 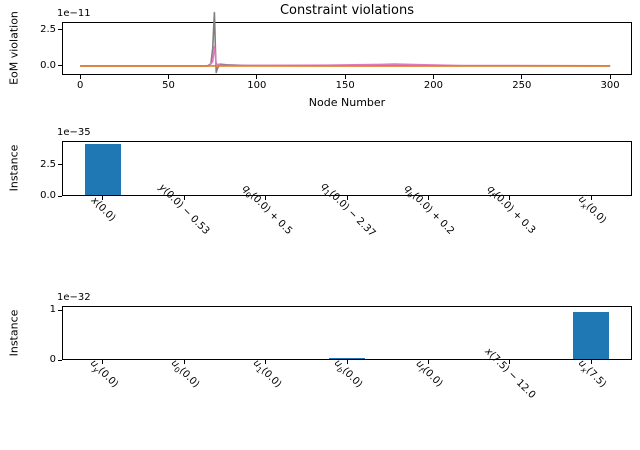 What do you see at coordinates (14, 48) in the screenshot?
I see `y-axis-label-top: EoM violation` at bounding box center [14, 48].